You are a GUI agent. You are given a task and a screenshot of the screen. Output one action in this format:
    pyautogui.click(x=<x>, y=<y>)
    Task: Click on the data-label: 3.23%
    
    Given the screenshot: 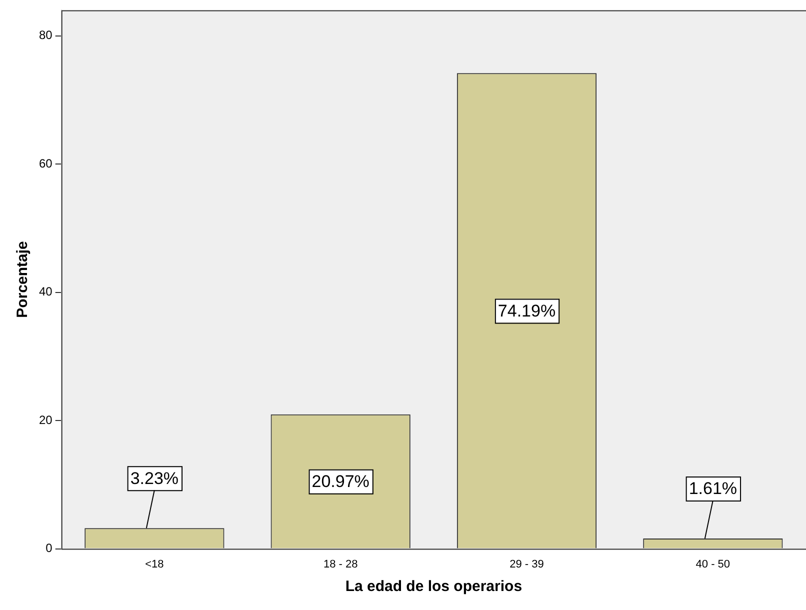 What is the action you would take?
    pyautogui.click(x=154, y=478)
    